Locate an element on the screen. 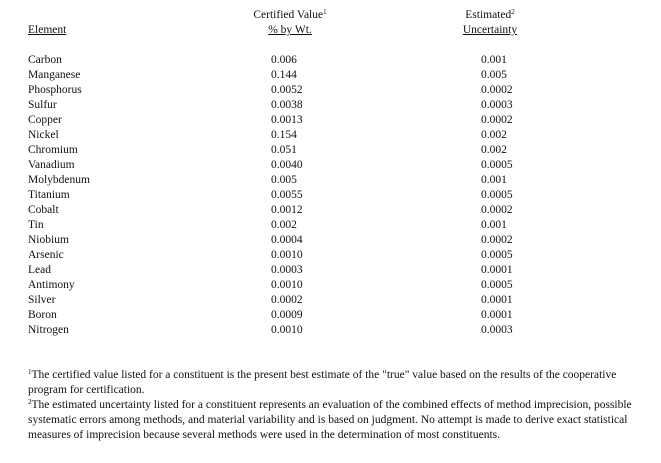 This screenshot has width=661, height=463. certified-value: 0.0009 is located at coordinates (287, 315).